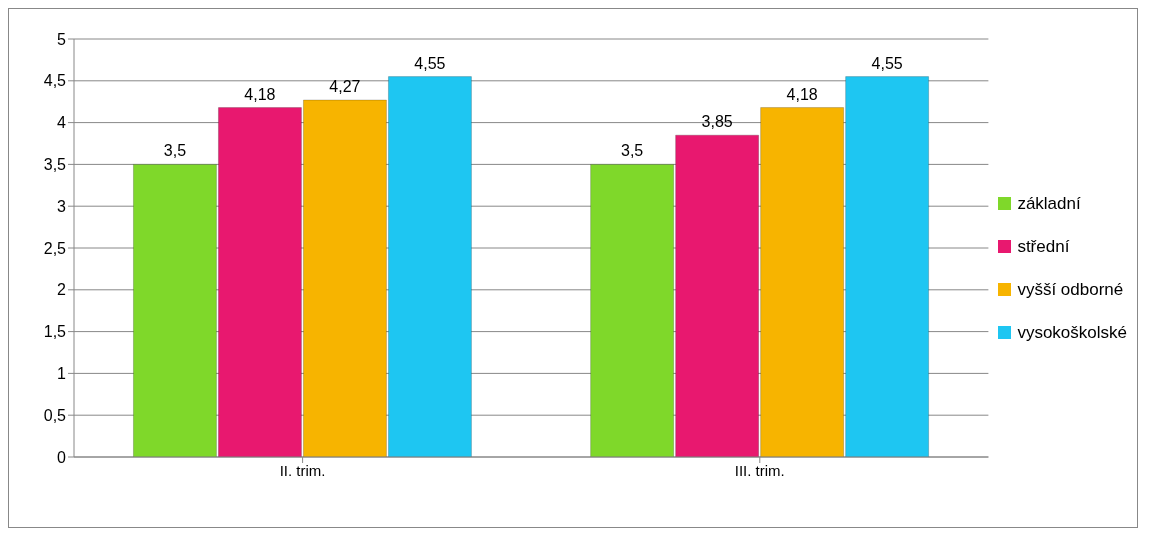 The width and height of the screenshot is (1149, 538). I want to click on x-tick-label: II. trim., so click(302, 470).